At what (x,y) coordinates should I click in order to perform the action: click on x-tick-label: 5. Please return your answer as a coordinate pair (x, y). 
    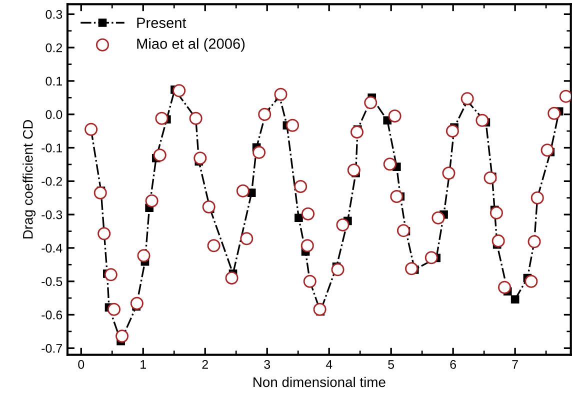
    Looking at the image, I should click on (391, 364).